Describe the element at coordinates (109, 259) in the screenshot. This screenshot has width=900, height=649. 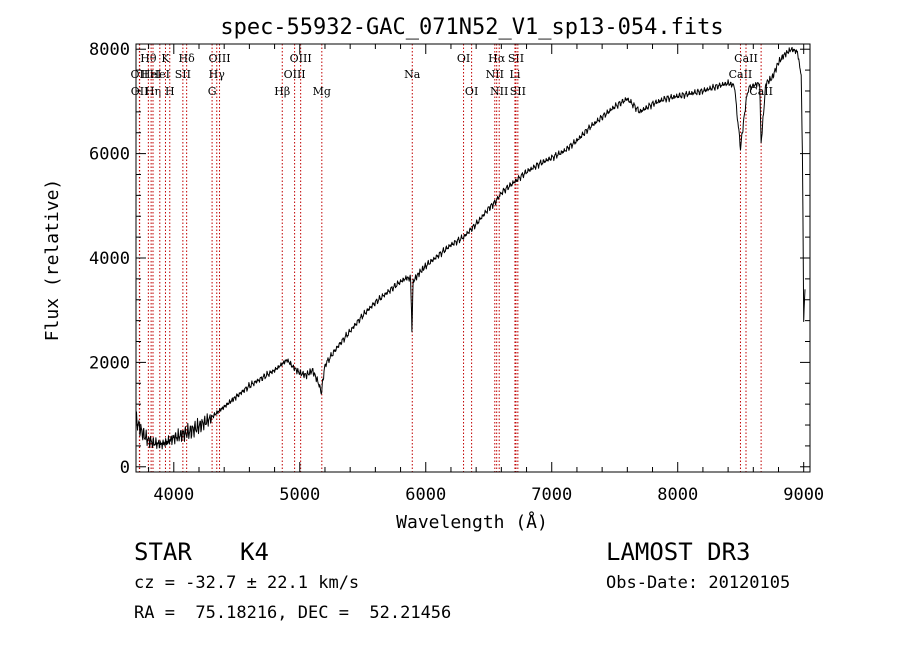
I see `y-tick-label-4000: 4000` at that location.